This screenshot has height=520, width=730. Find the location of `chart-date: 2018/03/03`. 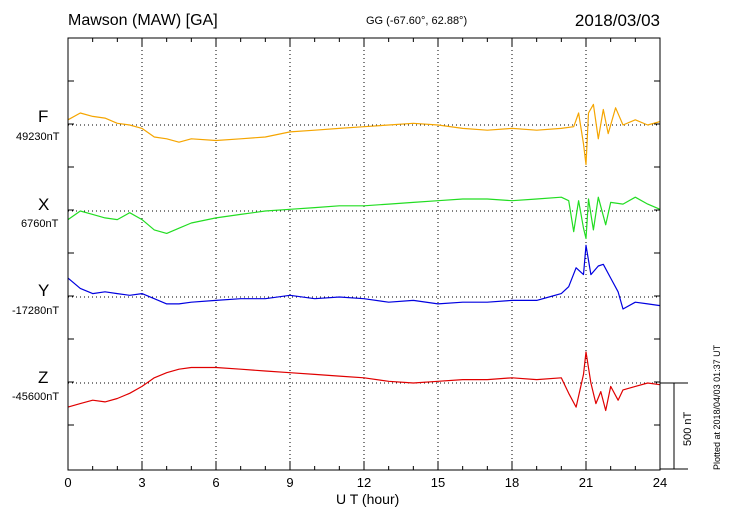

chart-date: 2018/03/03 is located at coordinates (617, 20).